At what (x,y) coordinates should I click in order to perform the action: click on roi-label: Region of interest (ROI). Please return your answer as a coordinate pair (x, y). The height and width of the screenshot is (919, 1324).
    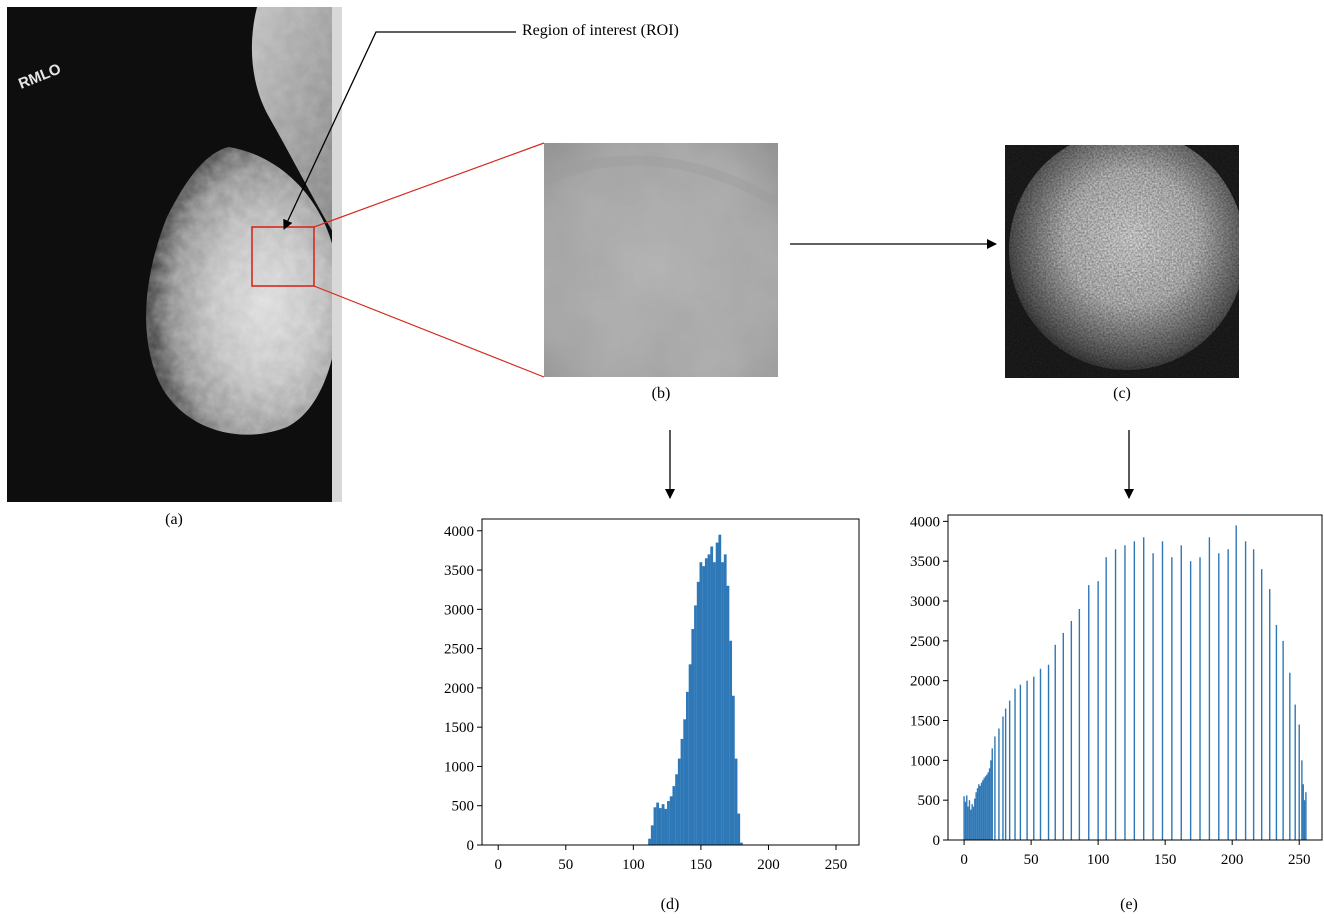
    Looking at the image, I should click on (600, 30).